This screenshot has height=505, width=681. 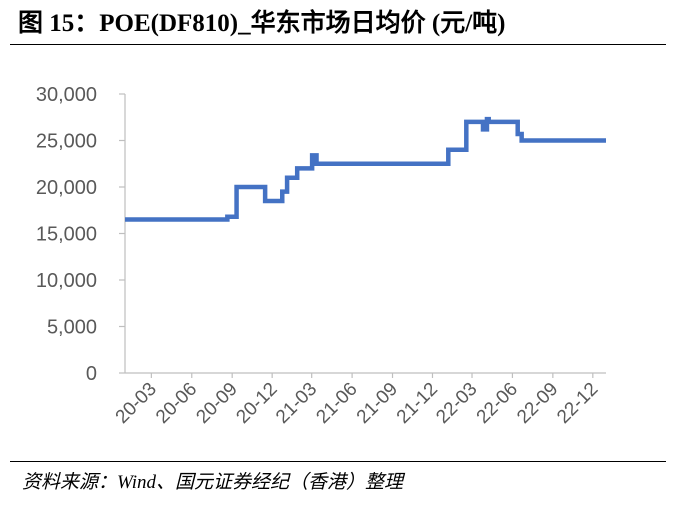 What do you see at coordinates (213, 482) in the screenshot?
I see `source-note: 资料来源：Wind、国元证券经纪（香港）整理` at bounding box center [213, 482].